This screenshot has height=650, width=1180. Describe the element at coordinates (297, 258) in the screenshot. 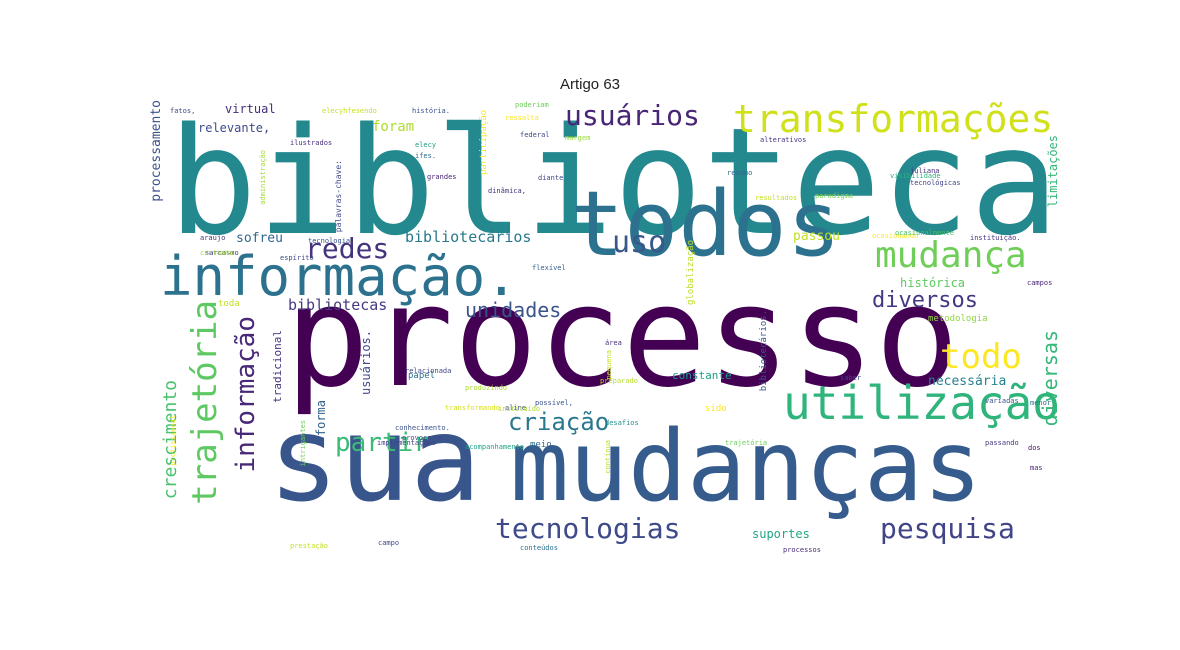

I see `cloud-word: espírito` at that location.